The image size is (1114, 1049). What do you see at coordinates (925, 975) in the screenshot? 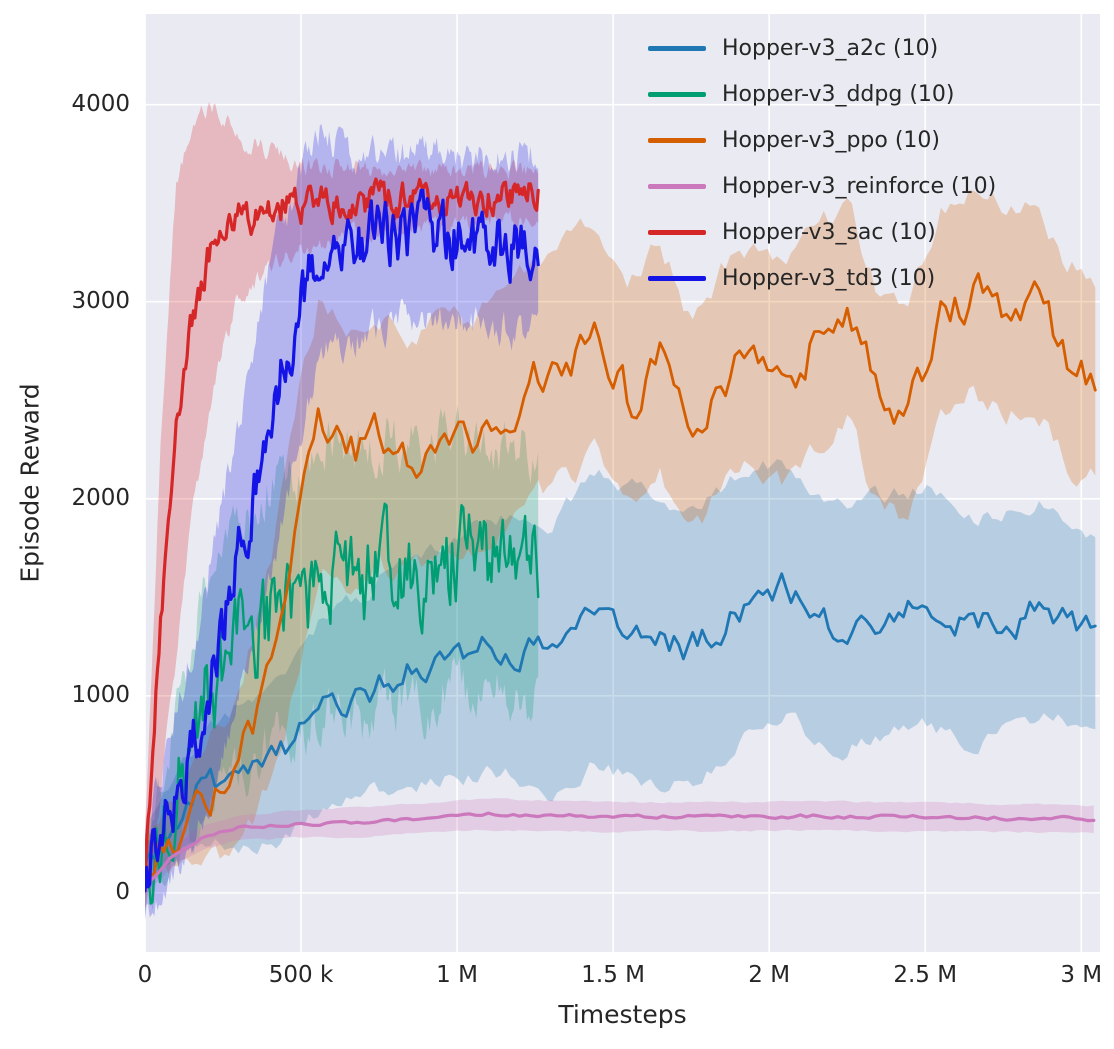
I see `x-tick-label: 2.5 M` at bounding box center [925, 975].